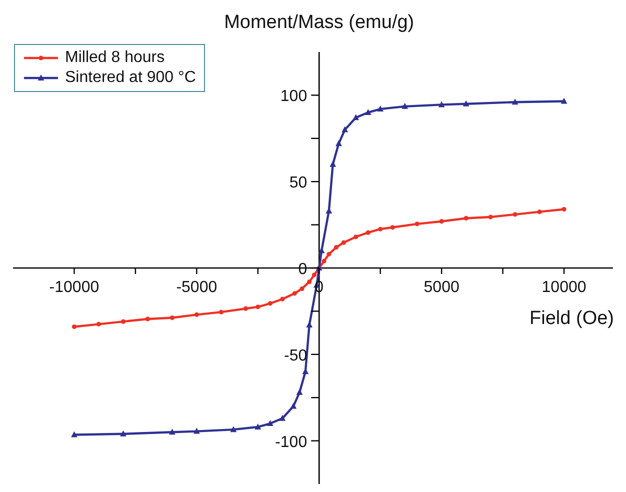 The width and height of the screenshot is (626, 492). What do you see at coordinates (130, 77) in the screenshot?
I see `legend-label: Sintered at 900 °C` at bounding box center [130, 77].